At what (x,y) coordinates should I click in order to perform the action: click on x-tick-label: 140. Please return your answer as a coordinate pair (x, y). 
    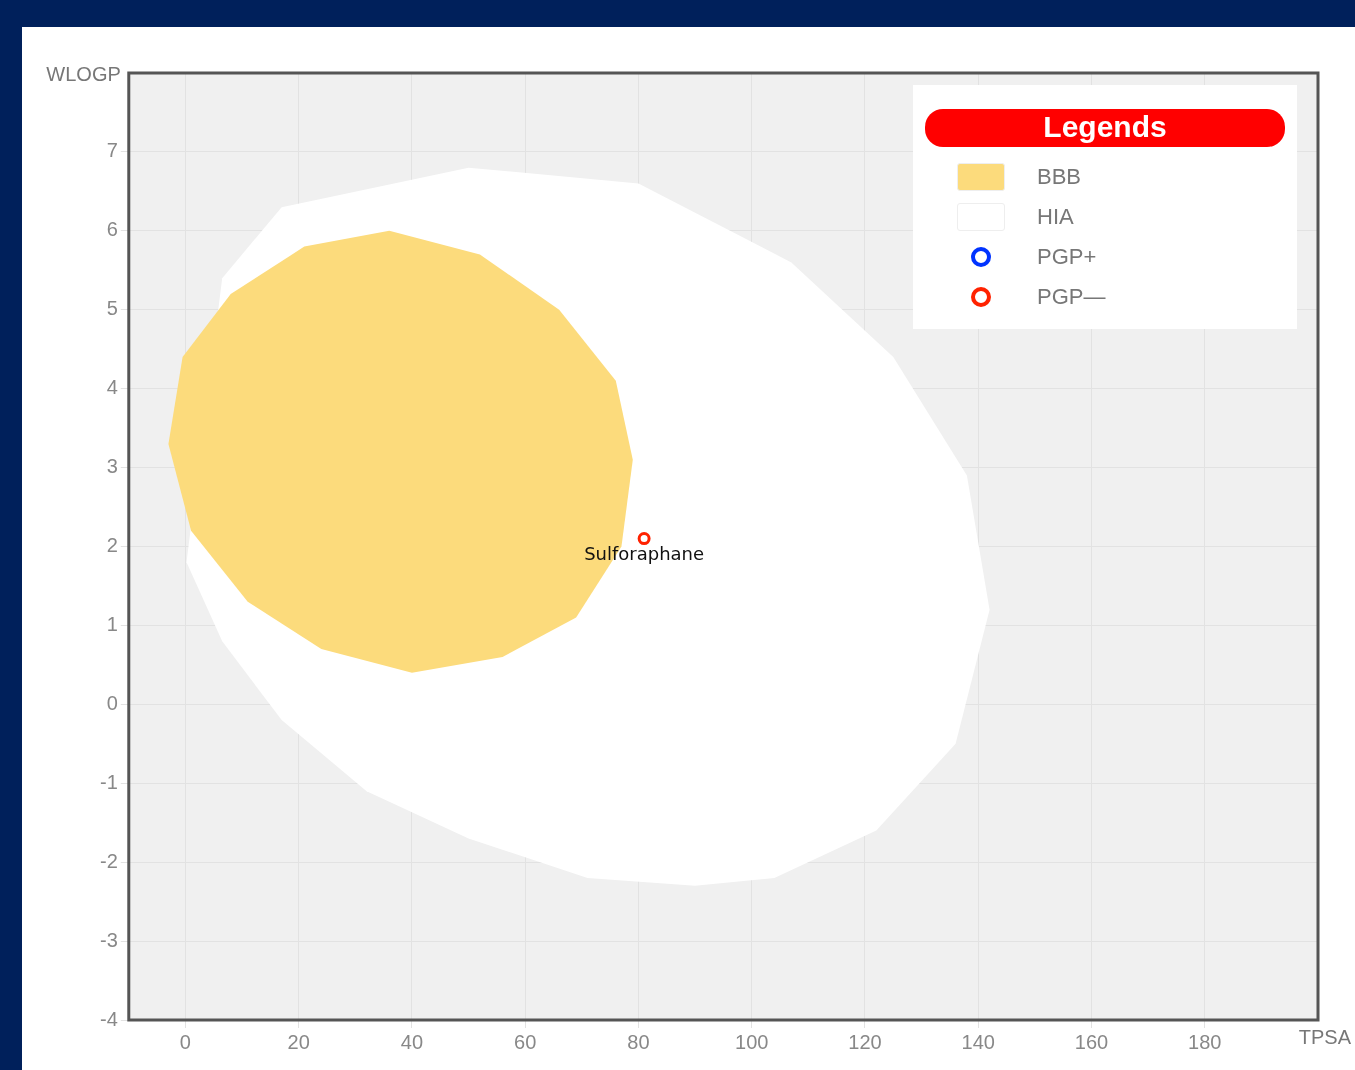
    Looking at the image, I should click on (978, 1041).